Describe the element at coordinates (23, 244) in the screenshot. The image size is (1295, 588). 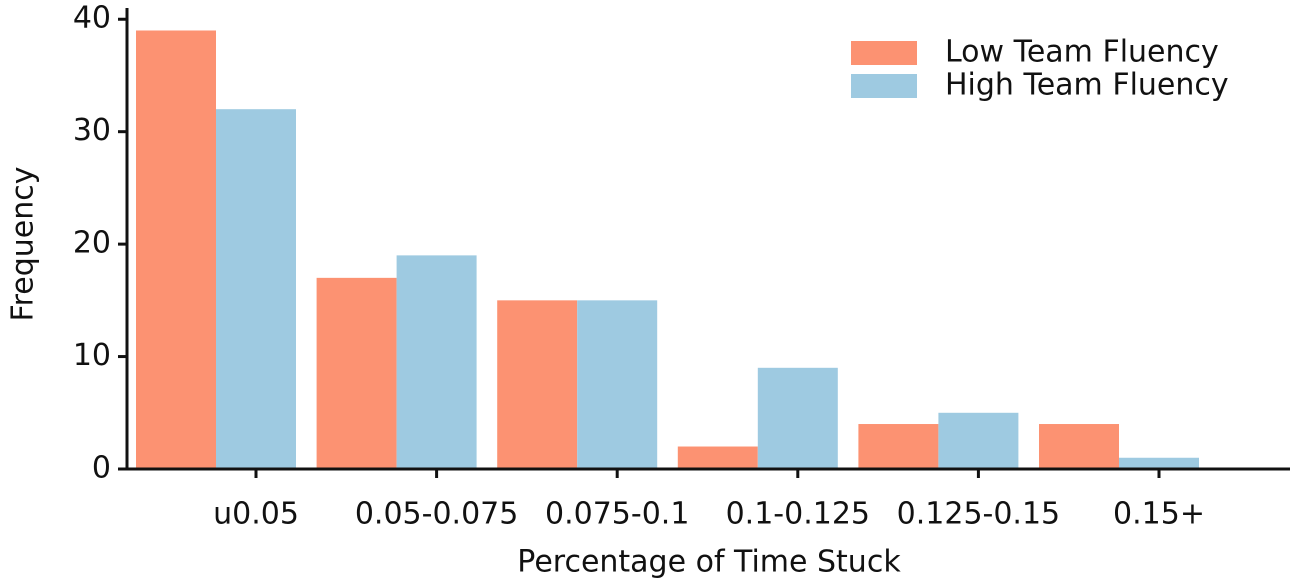
I see `y-axis-label: Frequency` at that location.